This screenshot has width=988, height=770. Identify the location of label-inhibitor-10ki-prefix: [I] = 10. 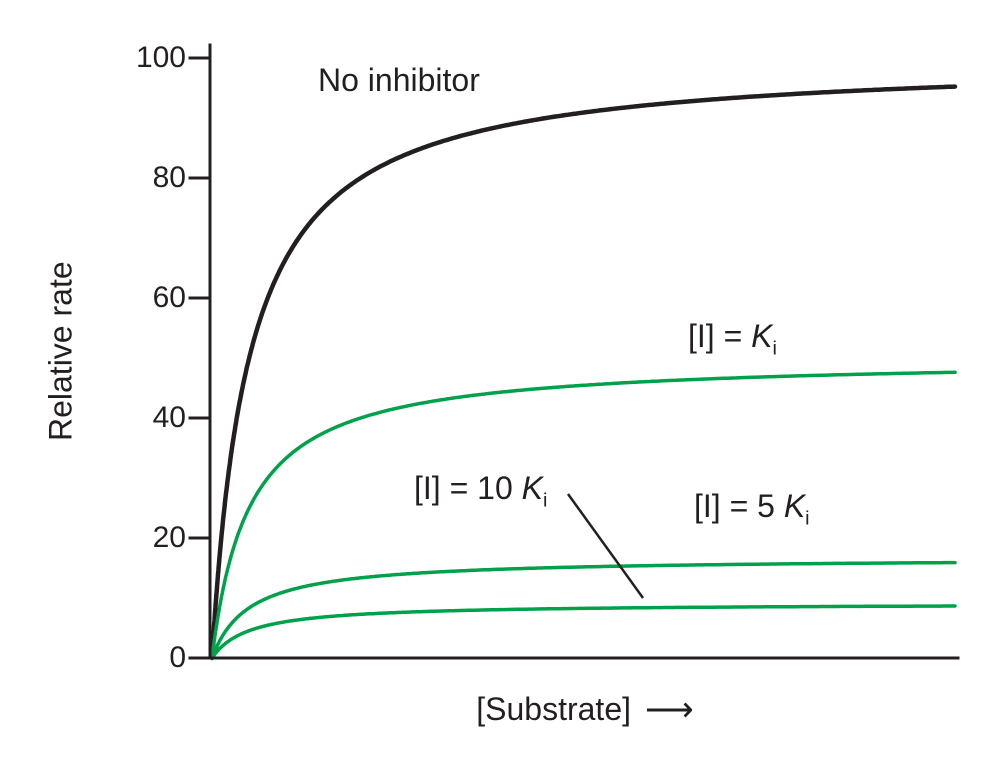
(468, 488).